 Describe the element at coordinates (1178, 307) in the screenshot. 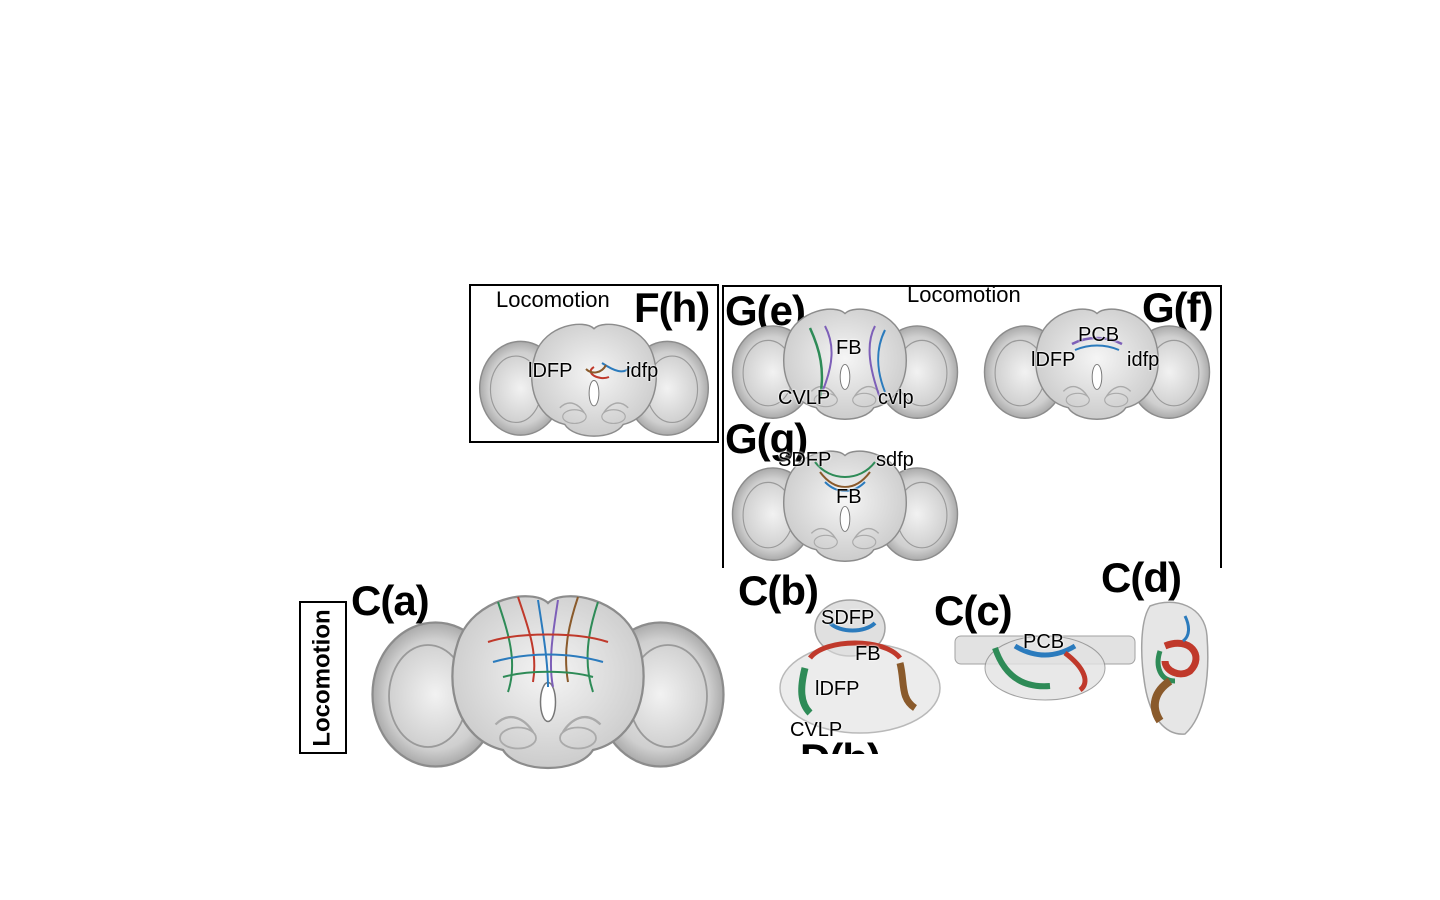

I see `panel-g-f-label: G(f)` at that location.